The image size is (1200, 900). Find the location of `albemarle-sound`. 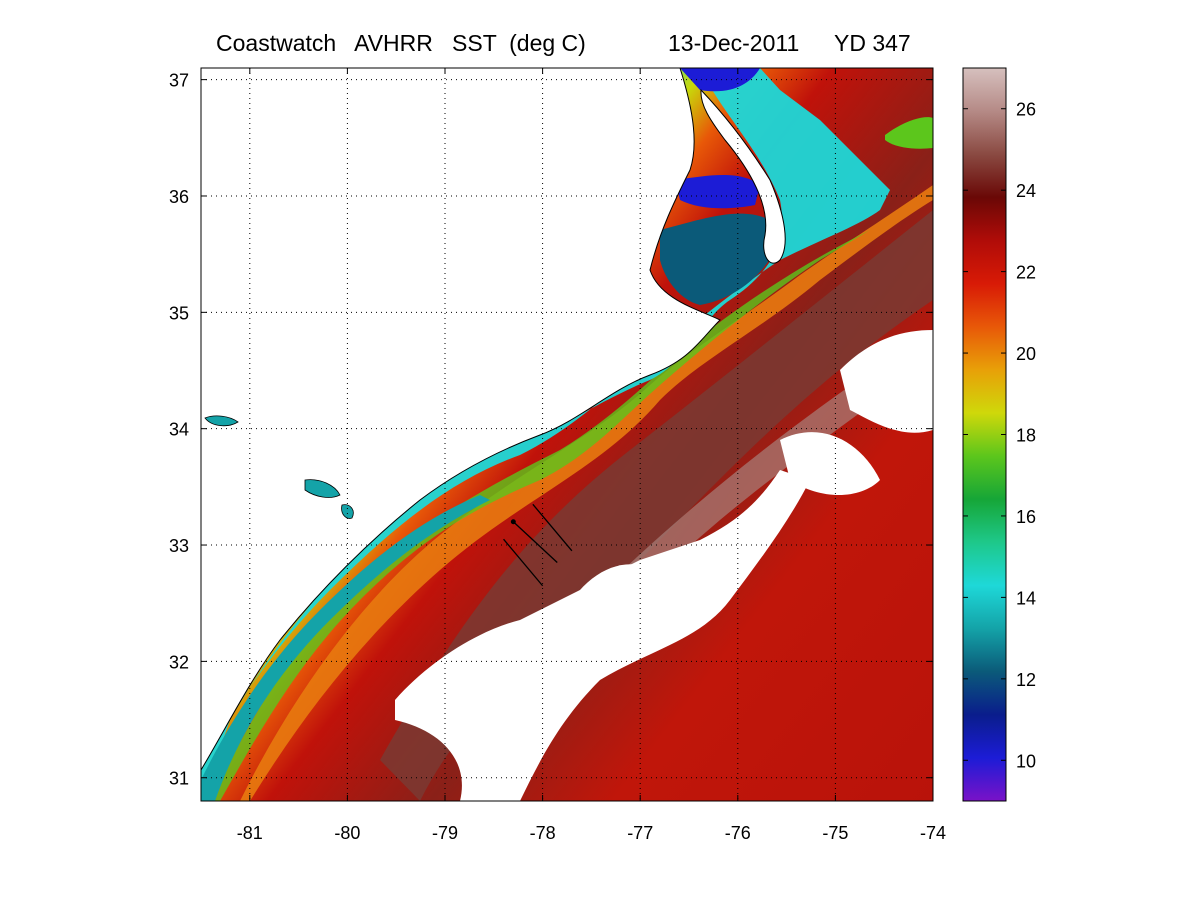

albemarle-sound is located at coordinates (717, 192).